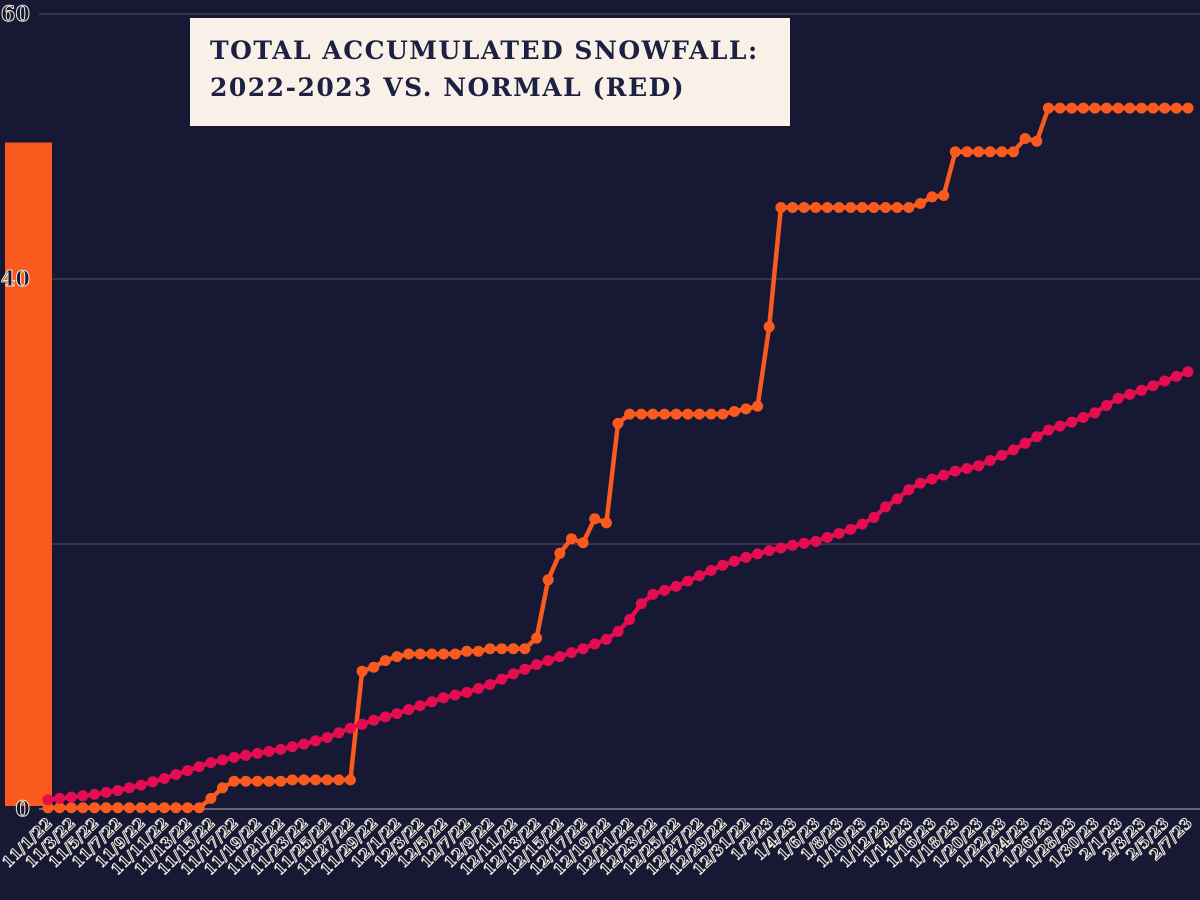 The image size is (1200, 900). Describe the element at coordinates (15, 278) in the screenshot. I see `y-tick-label: 40` at that location.